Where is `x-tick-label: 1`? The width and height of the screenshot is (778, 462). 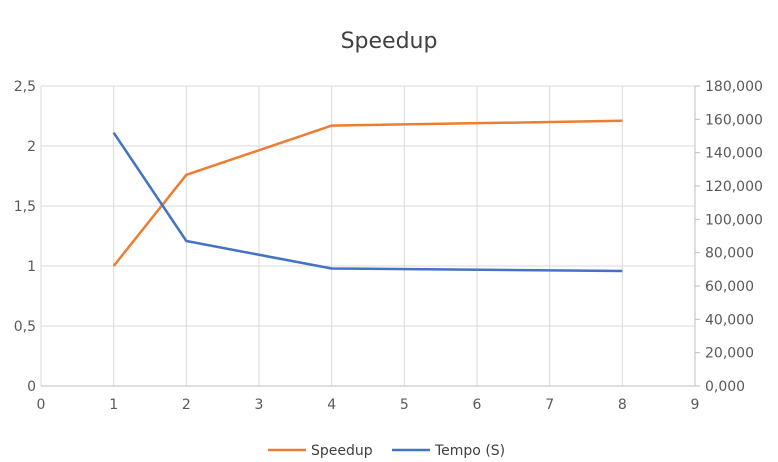
x-tick-label: 1 is located at coordinates (113, 405).